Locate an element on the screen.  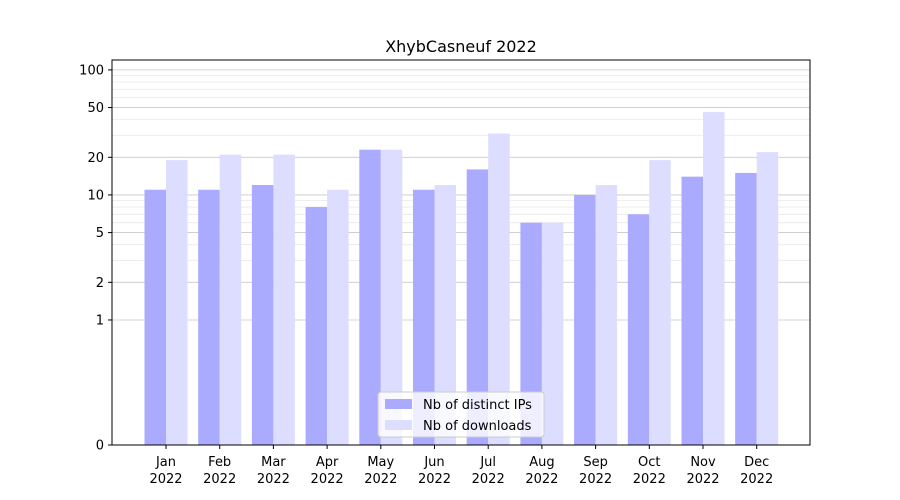
y-tick-label: 10 is located at coordinates (95, 195).